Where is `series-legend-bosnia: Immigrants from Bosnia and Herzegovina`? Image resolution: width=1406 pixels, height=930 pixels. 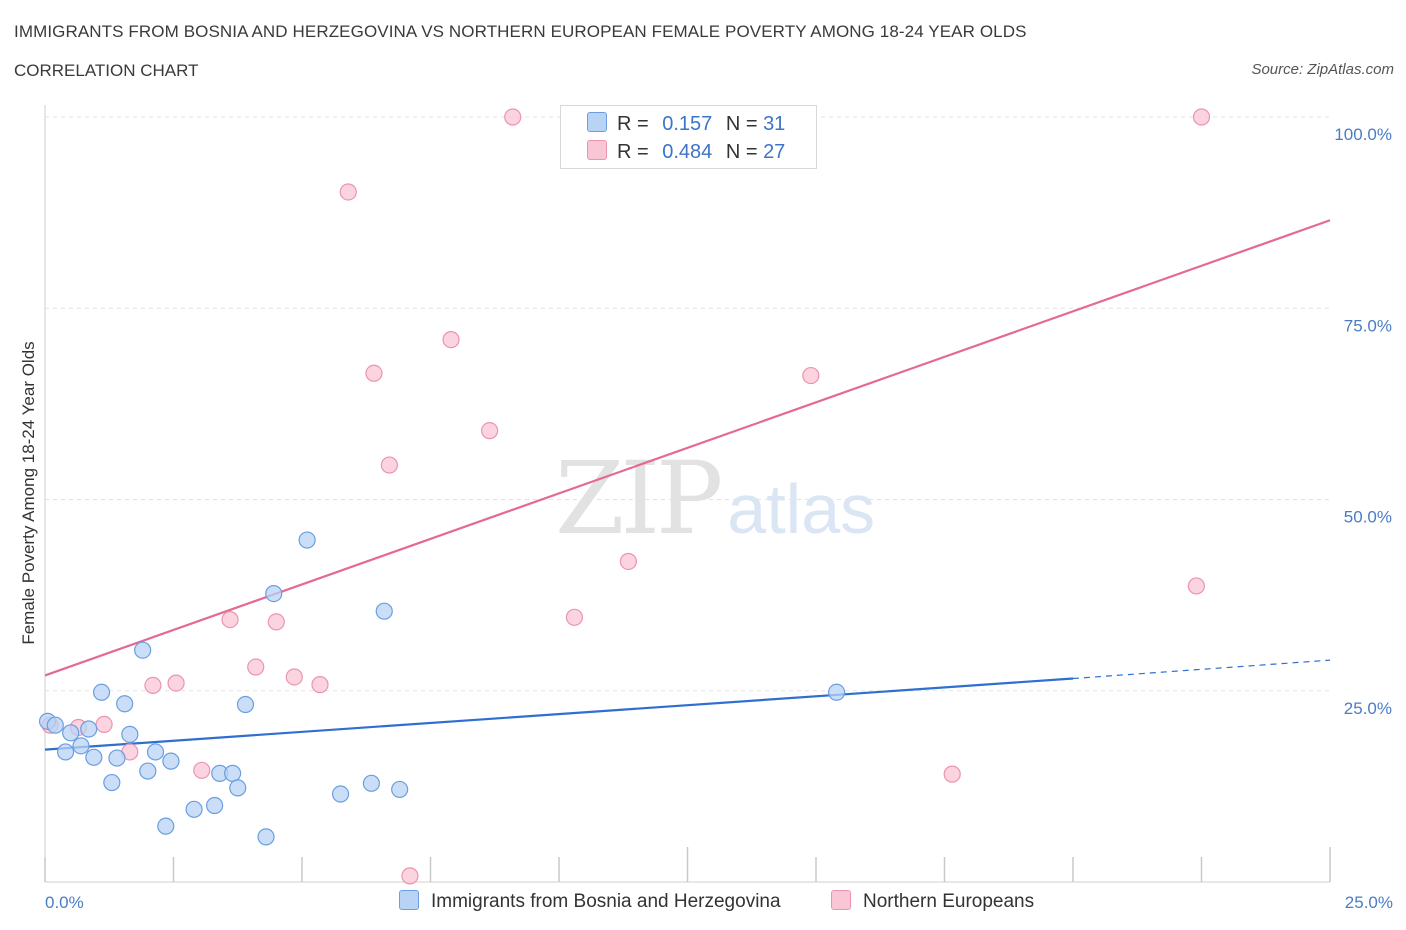 series-legend-bosnia: Immigrants from Bosnia and Herzegovina is located at coordinates (590, 901).